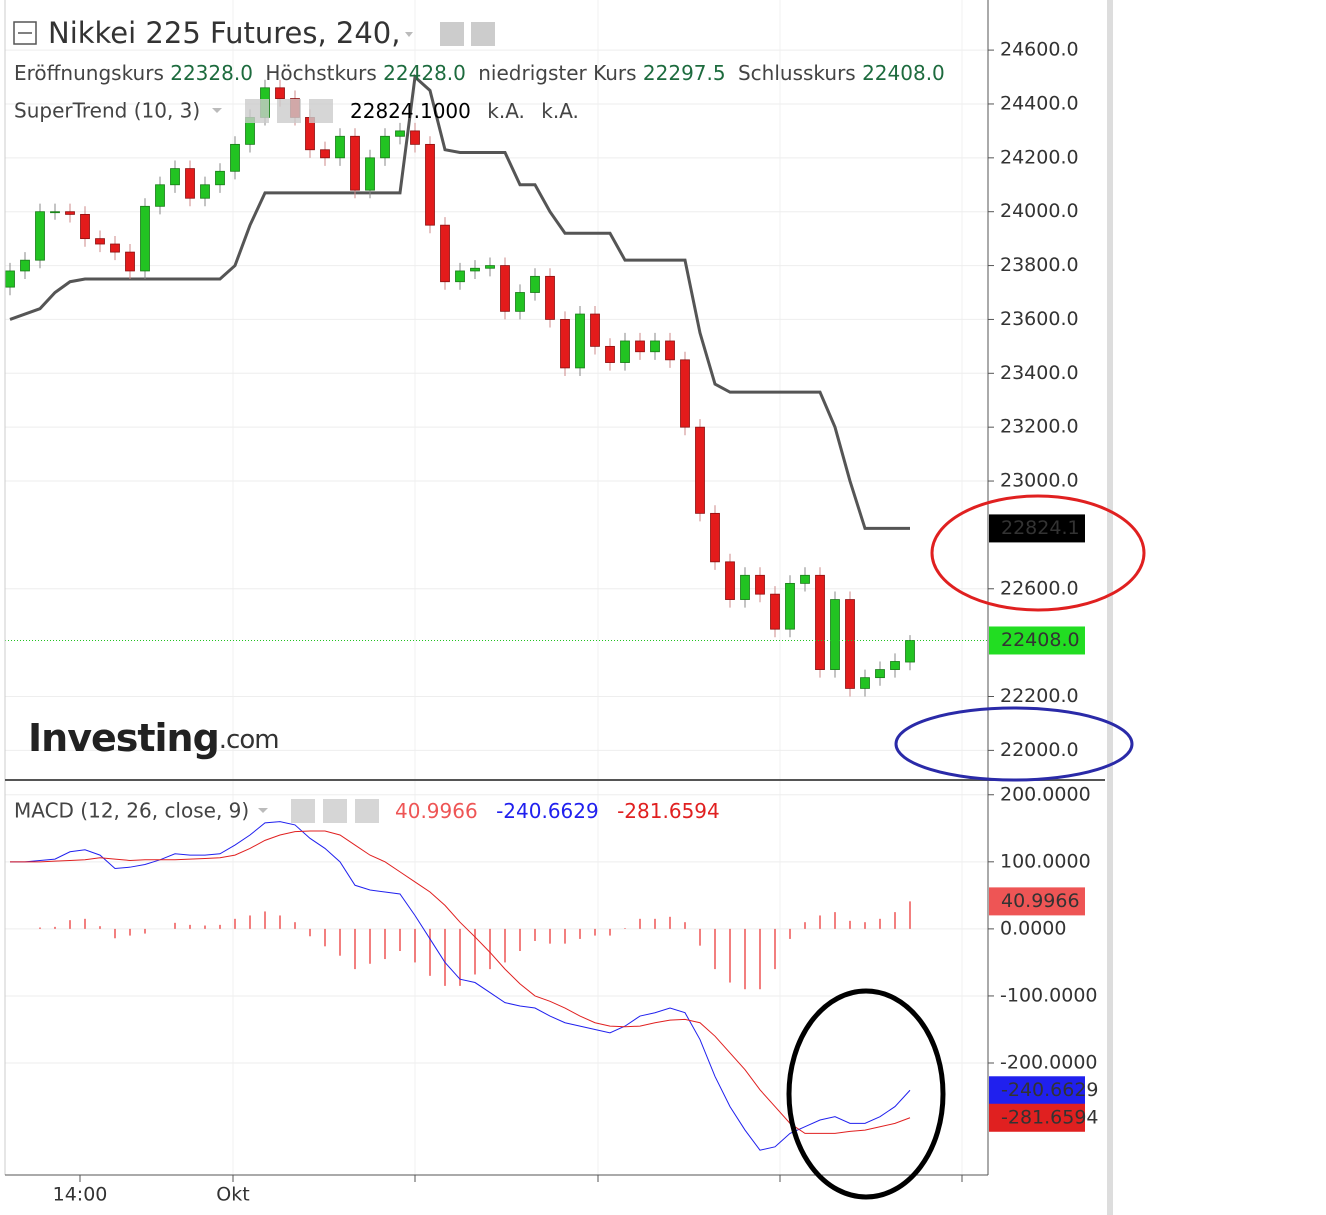 The height and width of the screenshot is (1215, 1326). Describe the element at coordinates (1040, 640) in the screenshot. I see `price-badge-label: 22408.0` at that location.